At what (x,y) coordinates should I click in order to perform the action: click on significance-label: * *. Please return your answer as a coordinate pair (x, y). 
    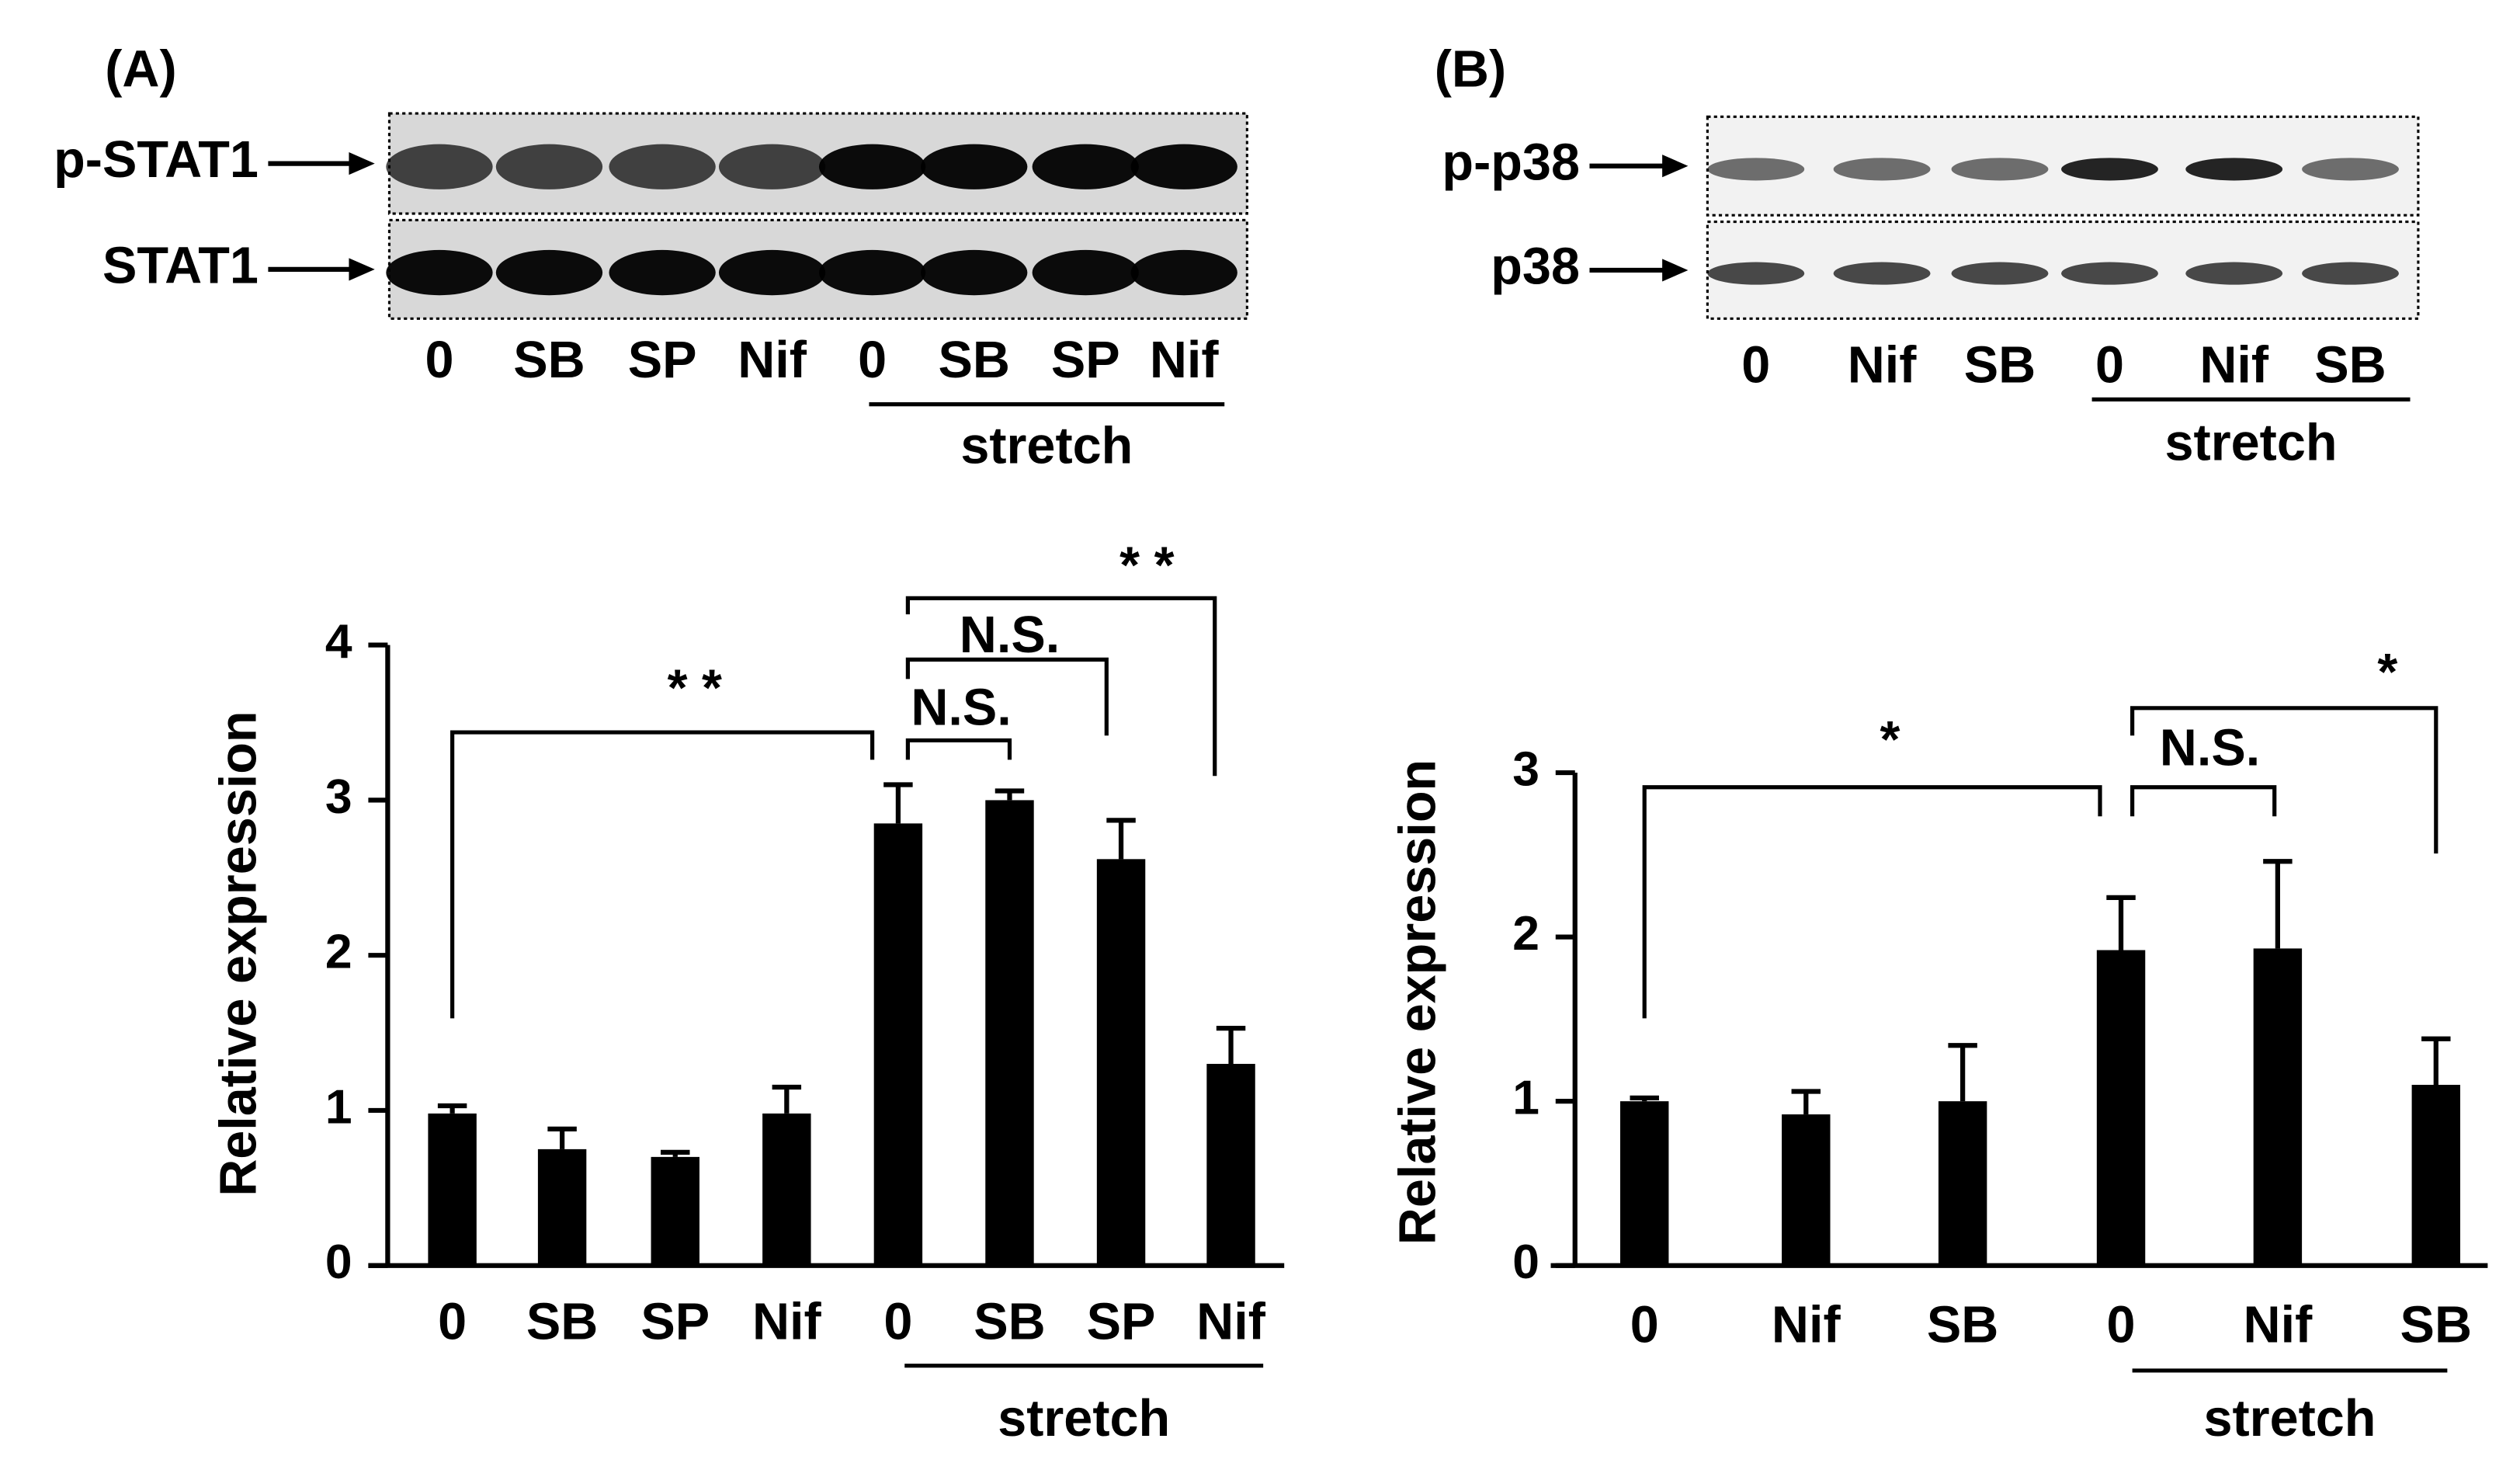
    Looking at the image, I should click on (1146, 566).